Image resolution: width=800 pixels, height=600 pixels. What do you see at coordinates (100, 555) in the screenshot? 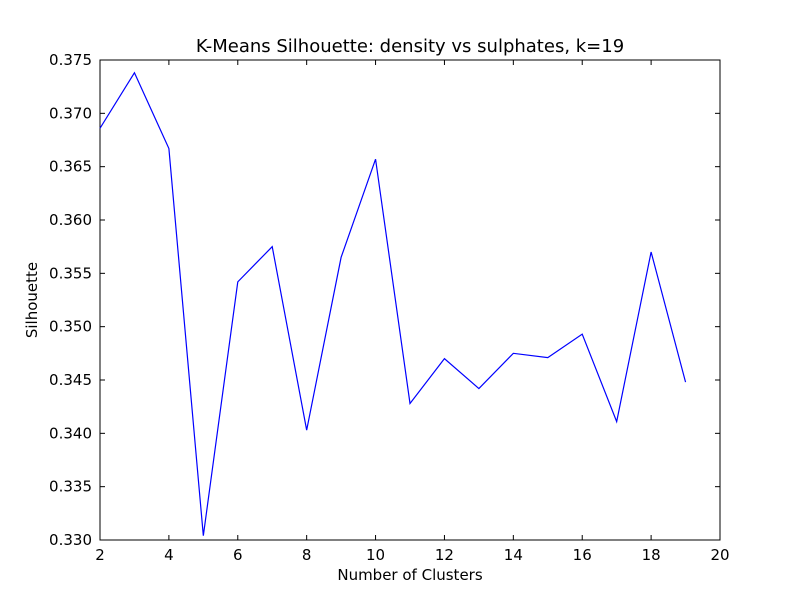
I see `x-tick-label: 2` at bounding box center [100, 555].